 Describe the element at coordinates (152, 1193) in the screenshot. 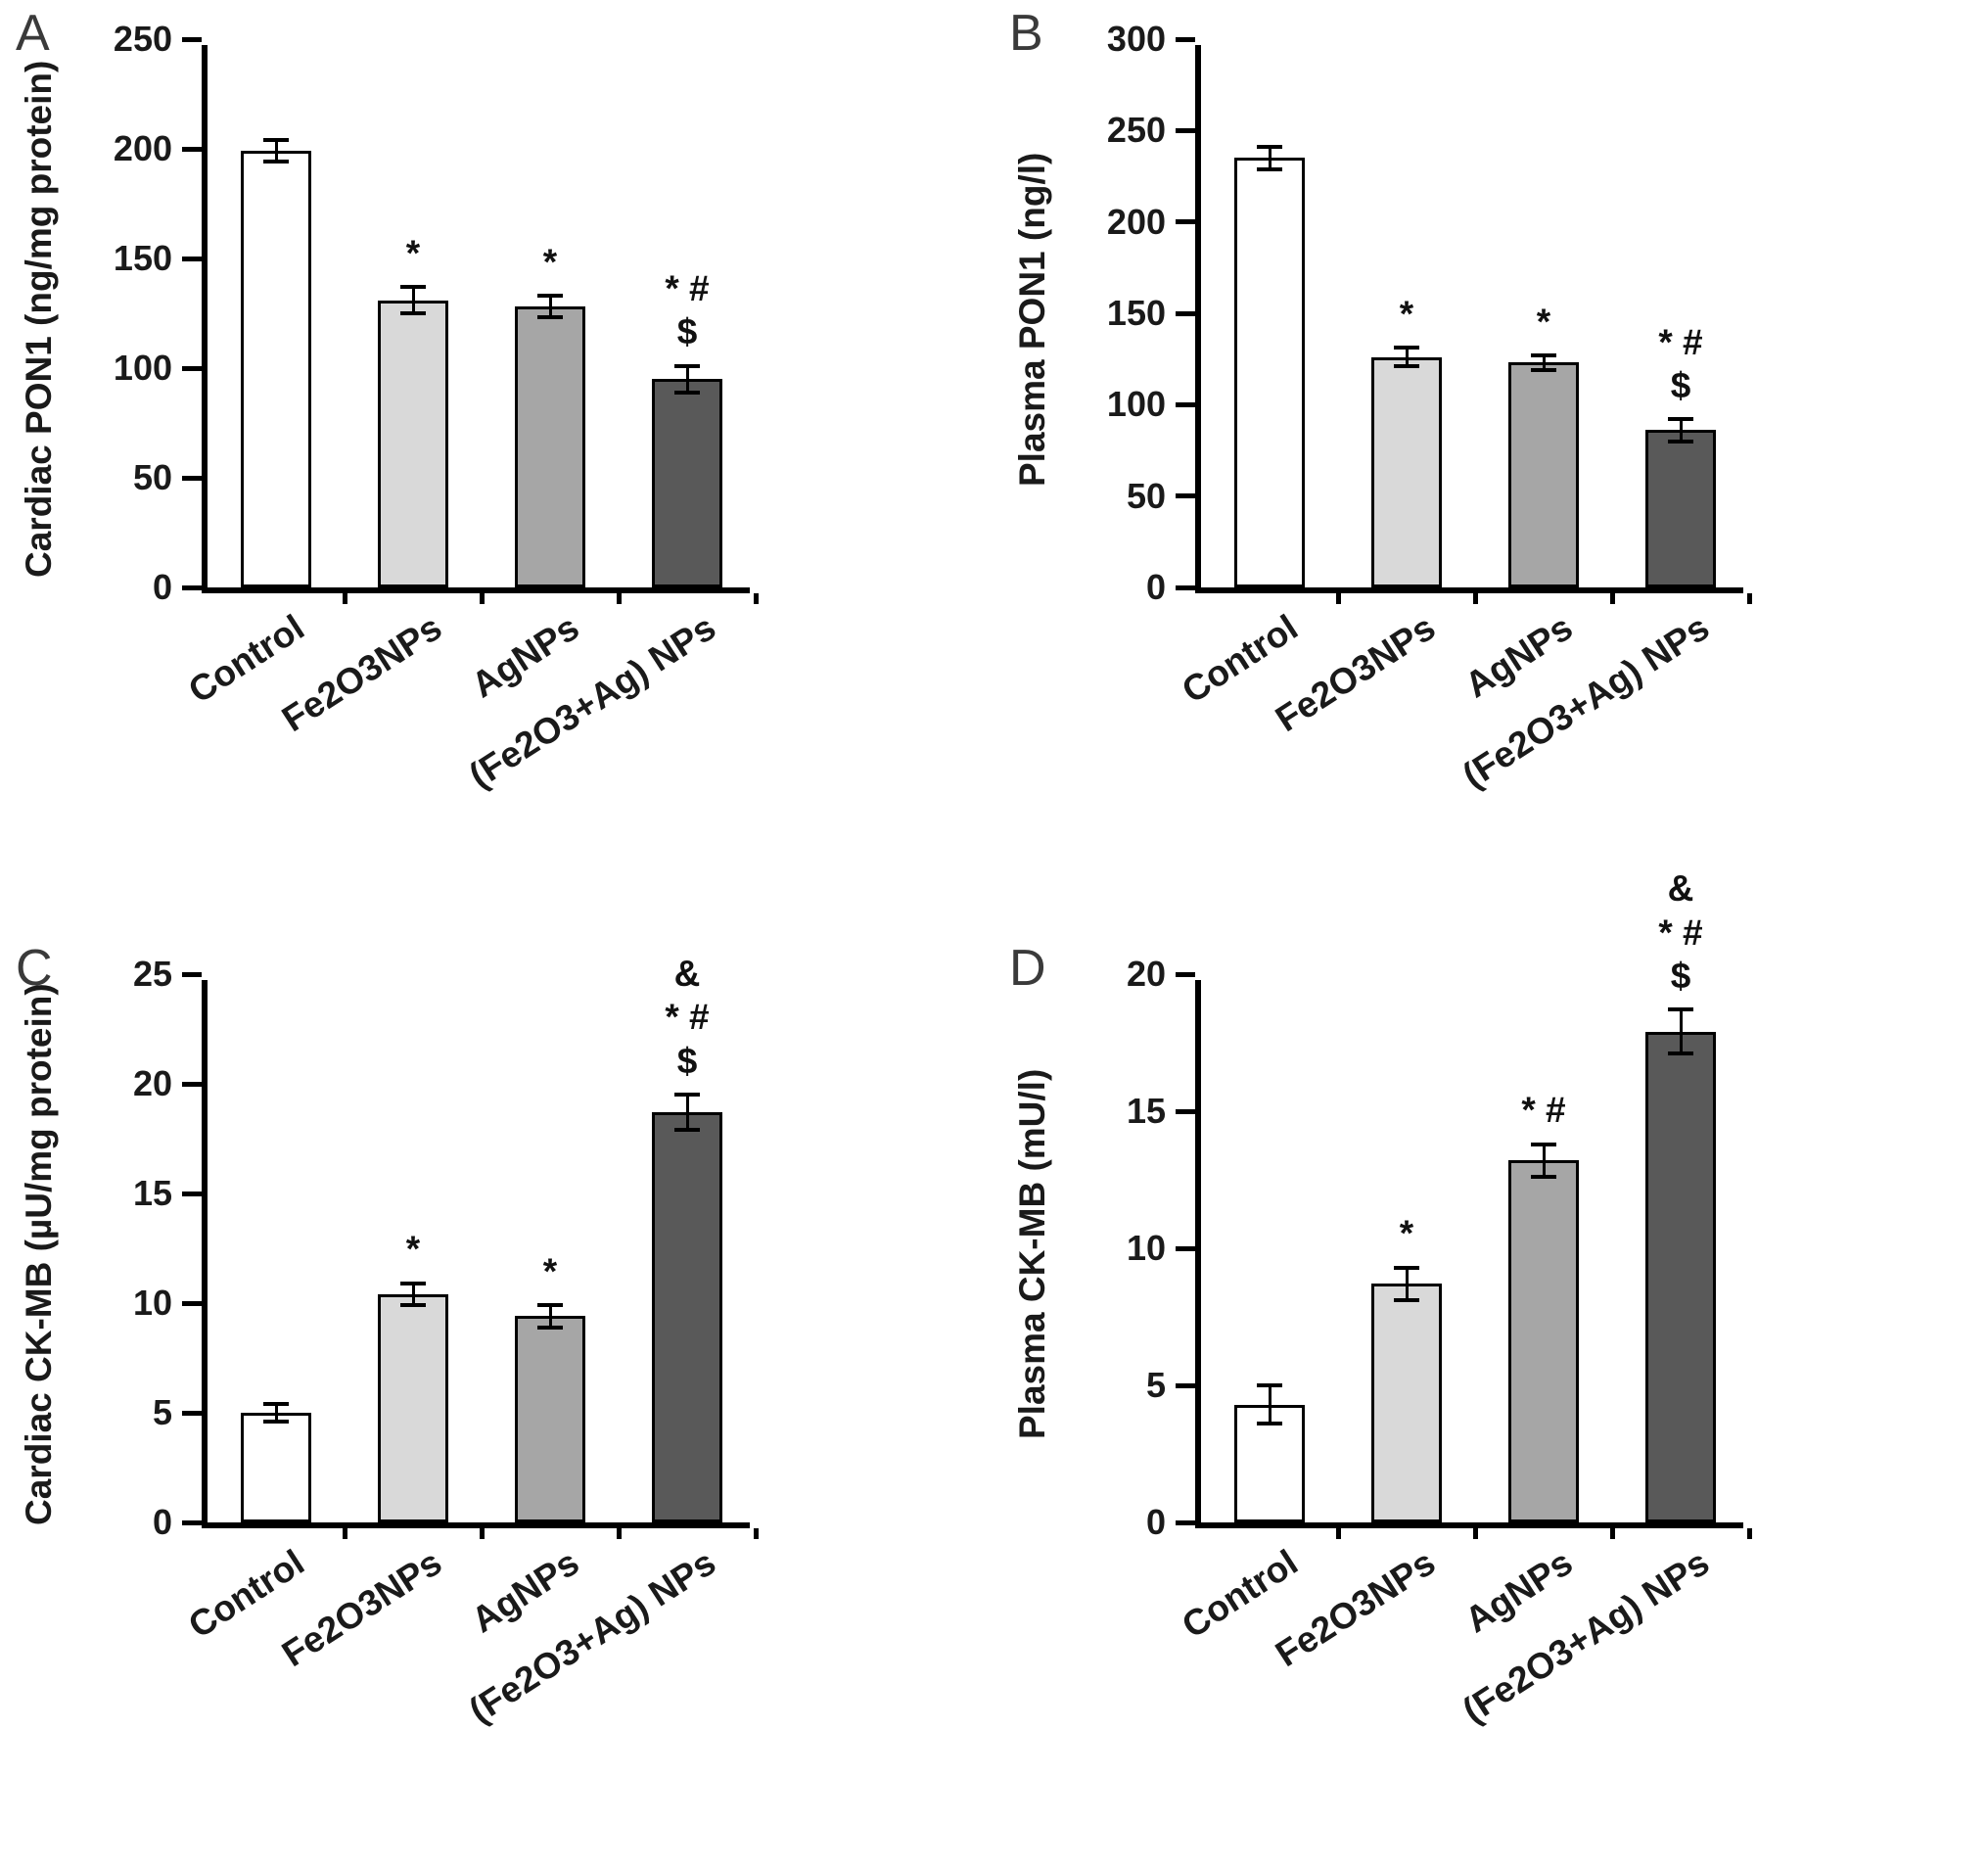

I see `y-tick-label: 15` at that location.